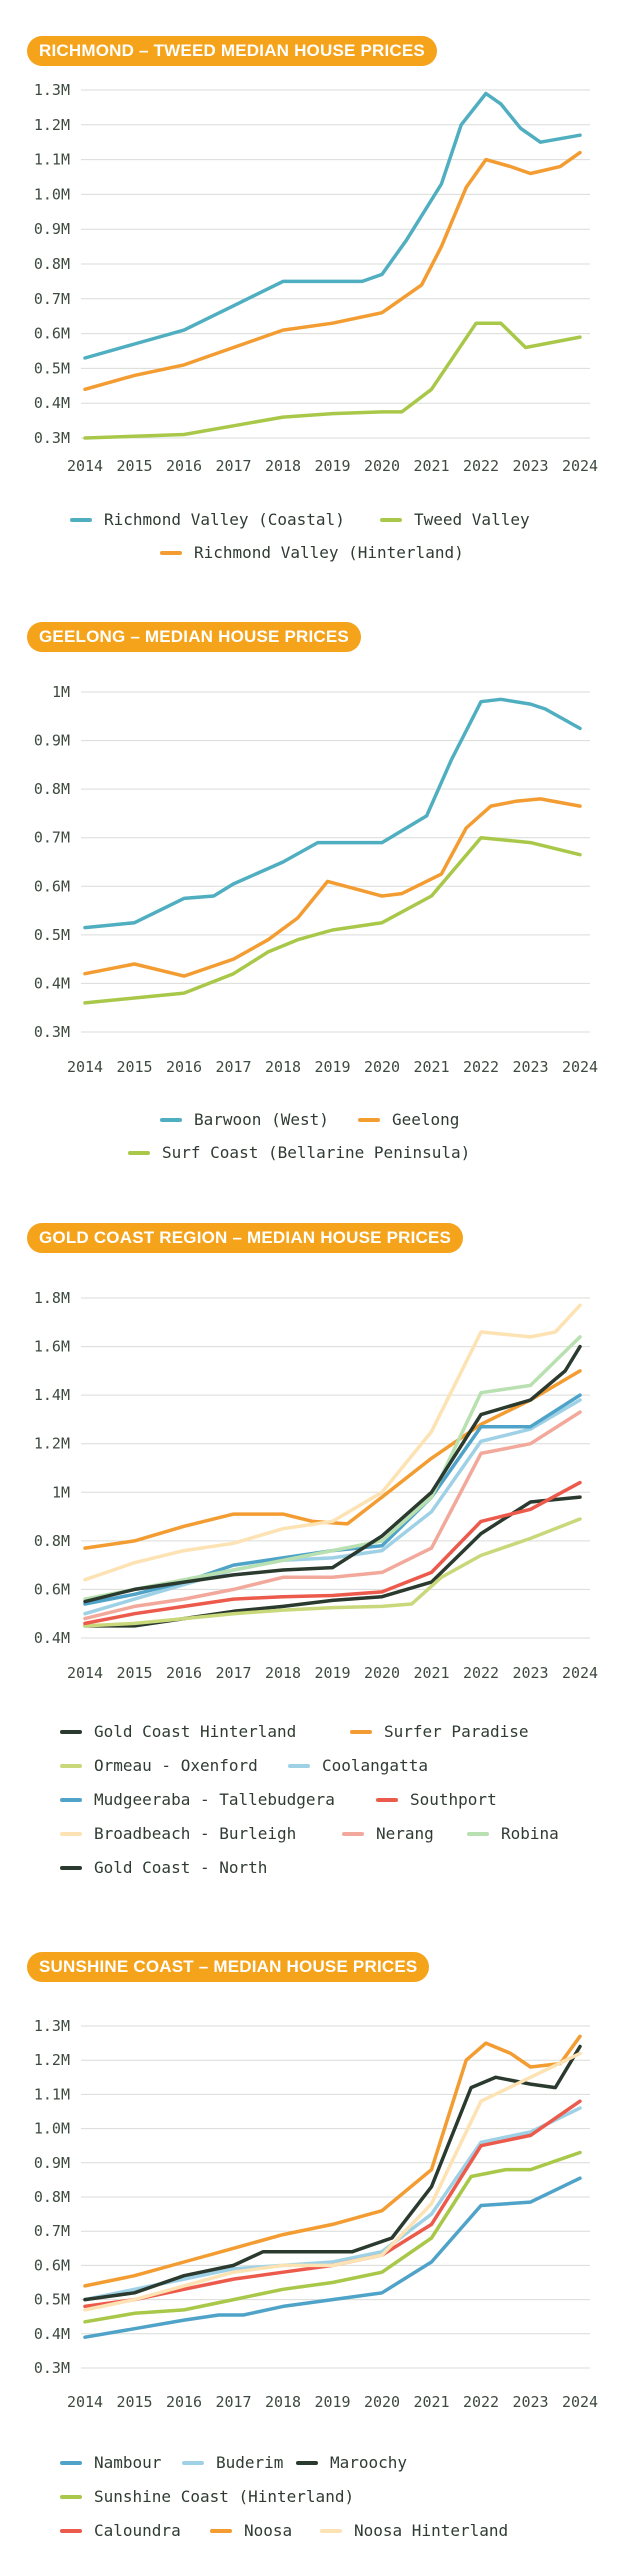  What do you see at coordinates (52, 194) in the screenshot?
I see `y-tick-label: 1.0M` at bounding box center [52, 194].